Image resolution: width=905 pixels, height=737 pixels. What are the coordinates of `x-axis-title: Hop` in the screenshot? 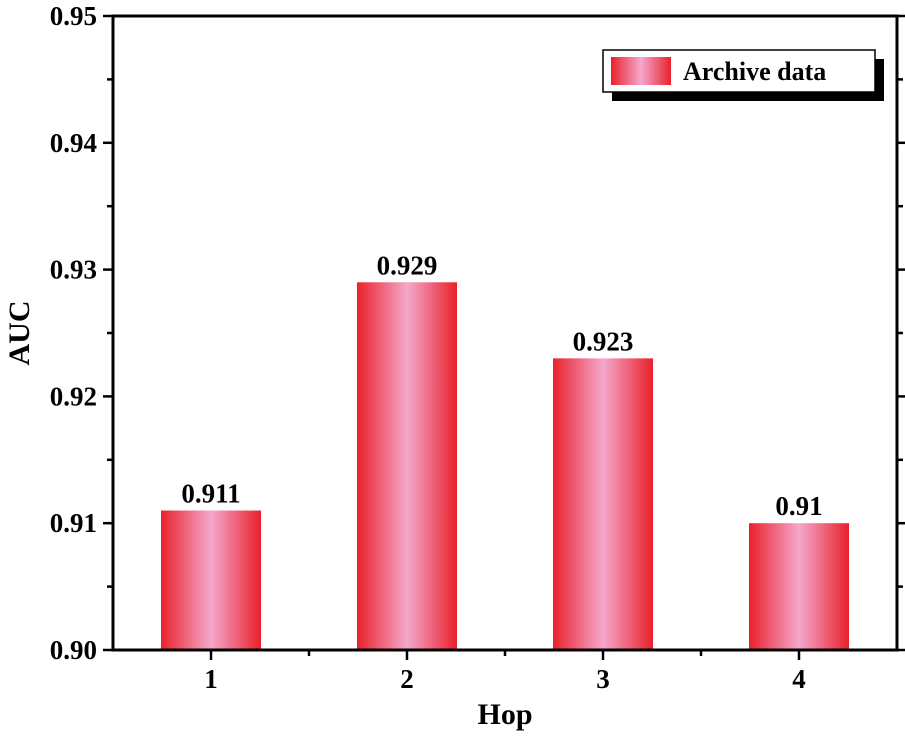 It's located at (504, 714).